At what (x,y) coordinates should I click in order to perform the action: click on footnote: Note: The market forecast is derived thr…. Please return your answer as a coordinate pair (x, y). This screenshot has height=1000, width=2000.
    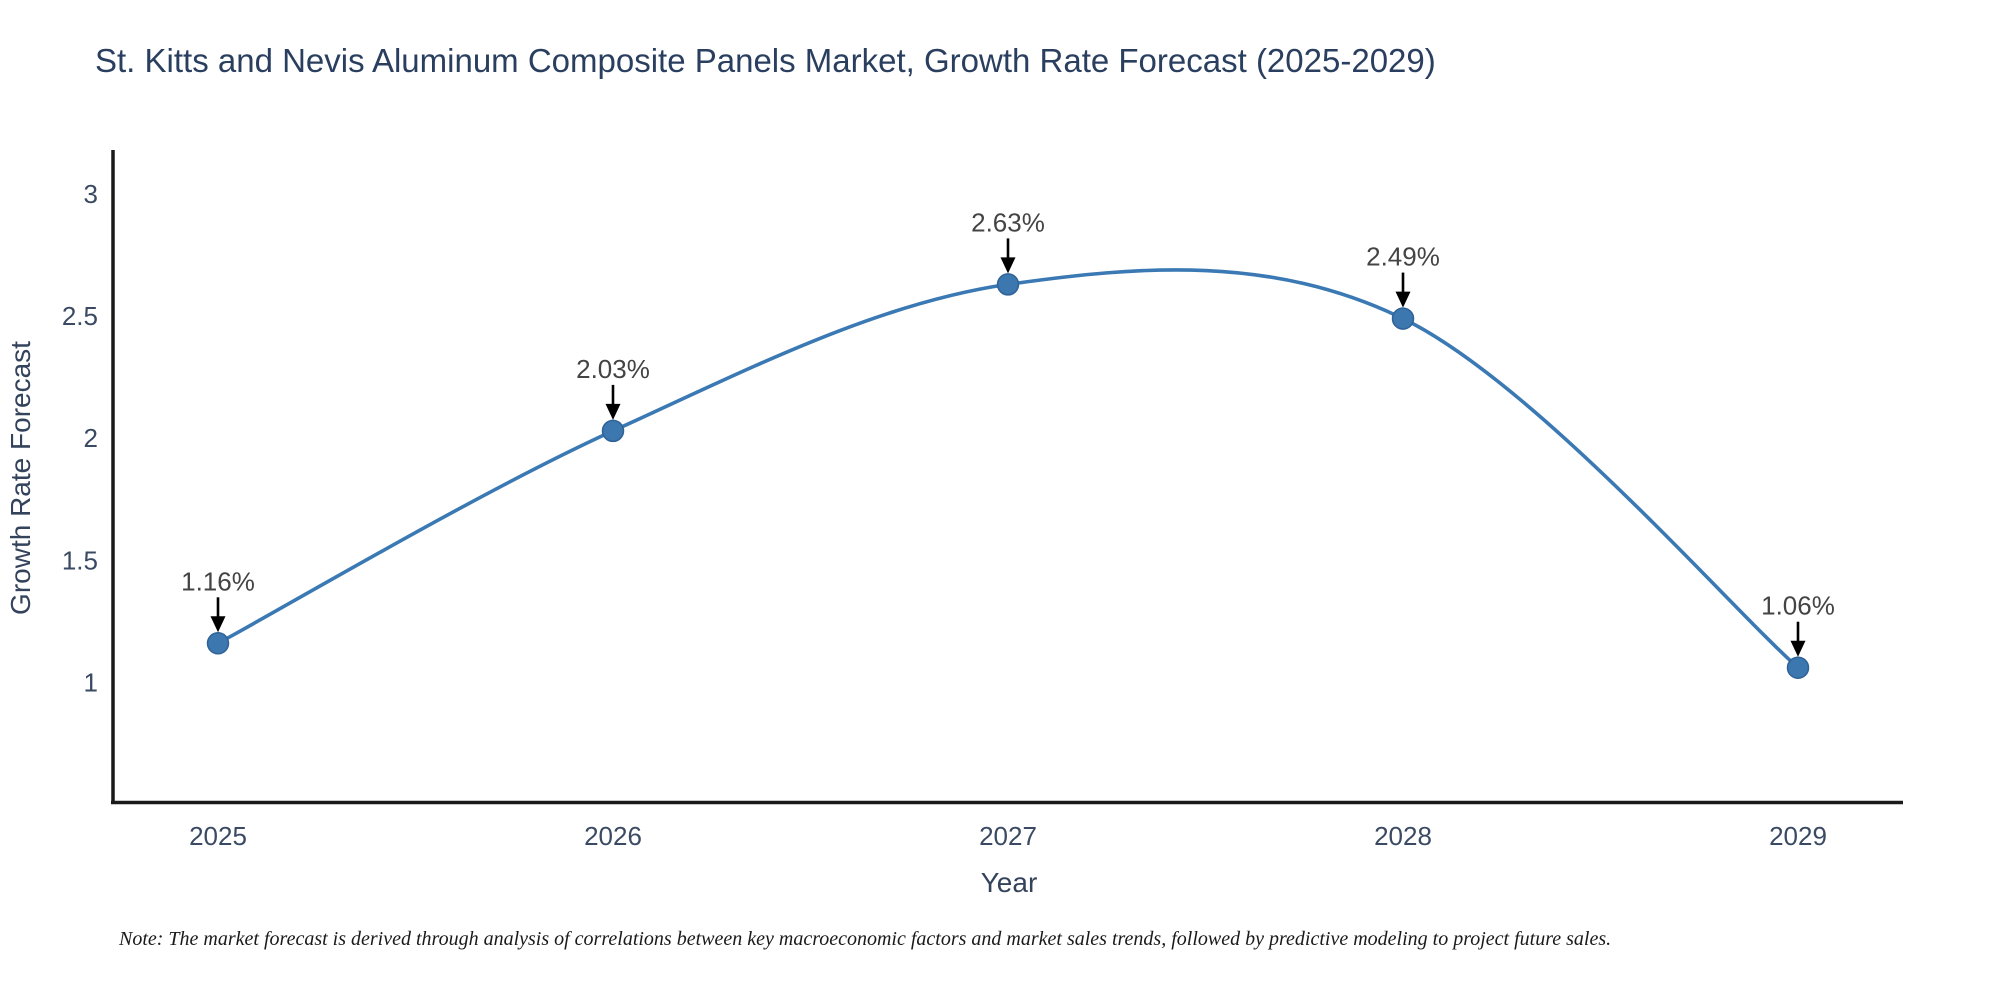
    Looking at the image, I should click on (864, 939).